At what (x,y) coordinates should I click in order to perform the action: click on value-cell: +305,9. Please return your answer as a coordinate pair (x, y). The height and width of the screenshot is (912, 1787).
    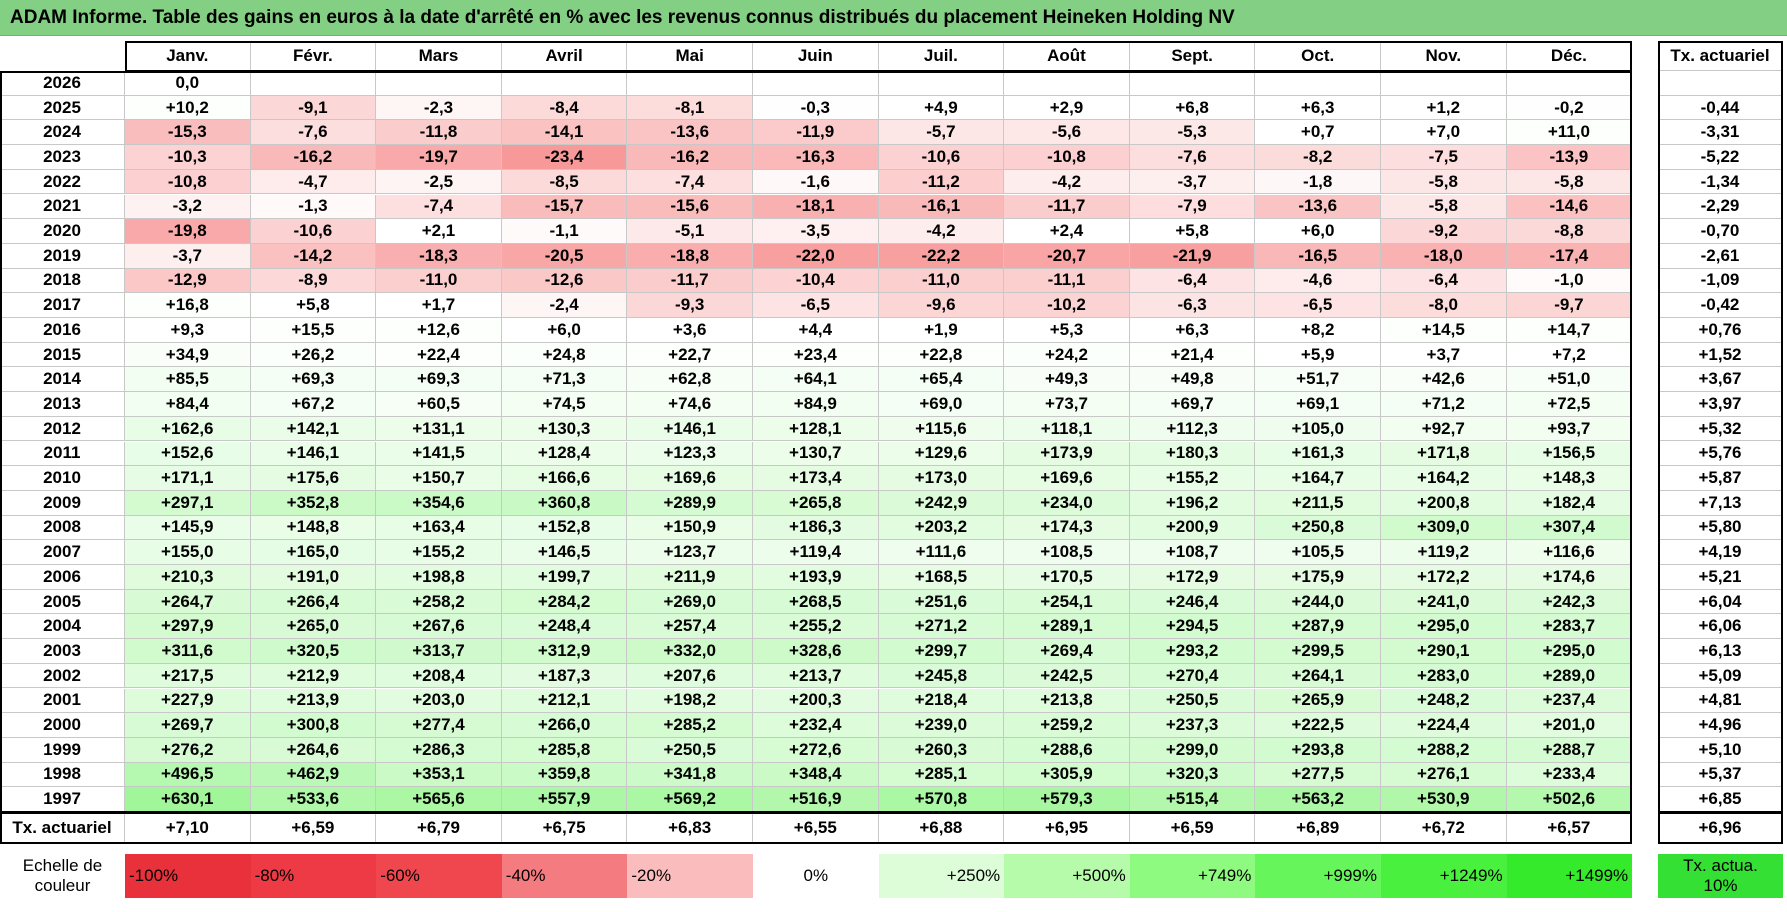
    Looking at the image, I should click on (1067, 775).